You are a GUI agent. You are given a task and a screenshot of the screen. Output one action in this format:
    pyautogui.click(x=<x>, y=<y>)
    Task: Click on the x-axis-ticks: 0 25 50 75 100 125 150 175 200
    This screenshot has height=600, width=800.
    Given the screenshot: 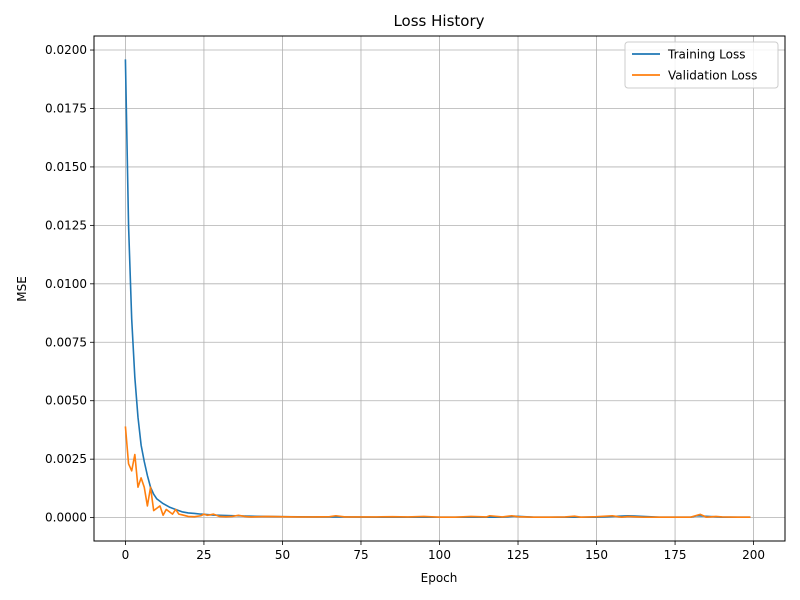 What is the action you would take?
    pyautogui.click(x=443, y=551)
    